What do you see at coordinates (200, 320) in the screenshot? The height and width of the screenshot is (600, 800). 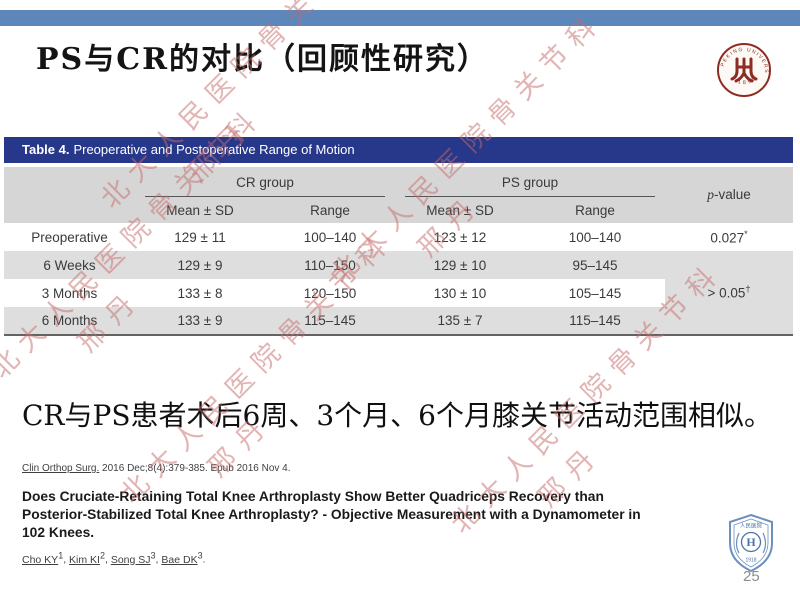 I see `cr-mean-cell: 133 ± 9` at bounding box center [200, 320].